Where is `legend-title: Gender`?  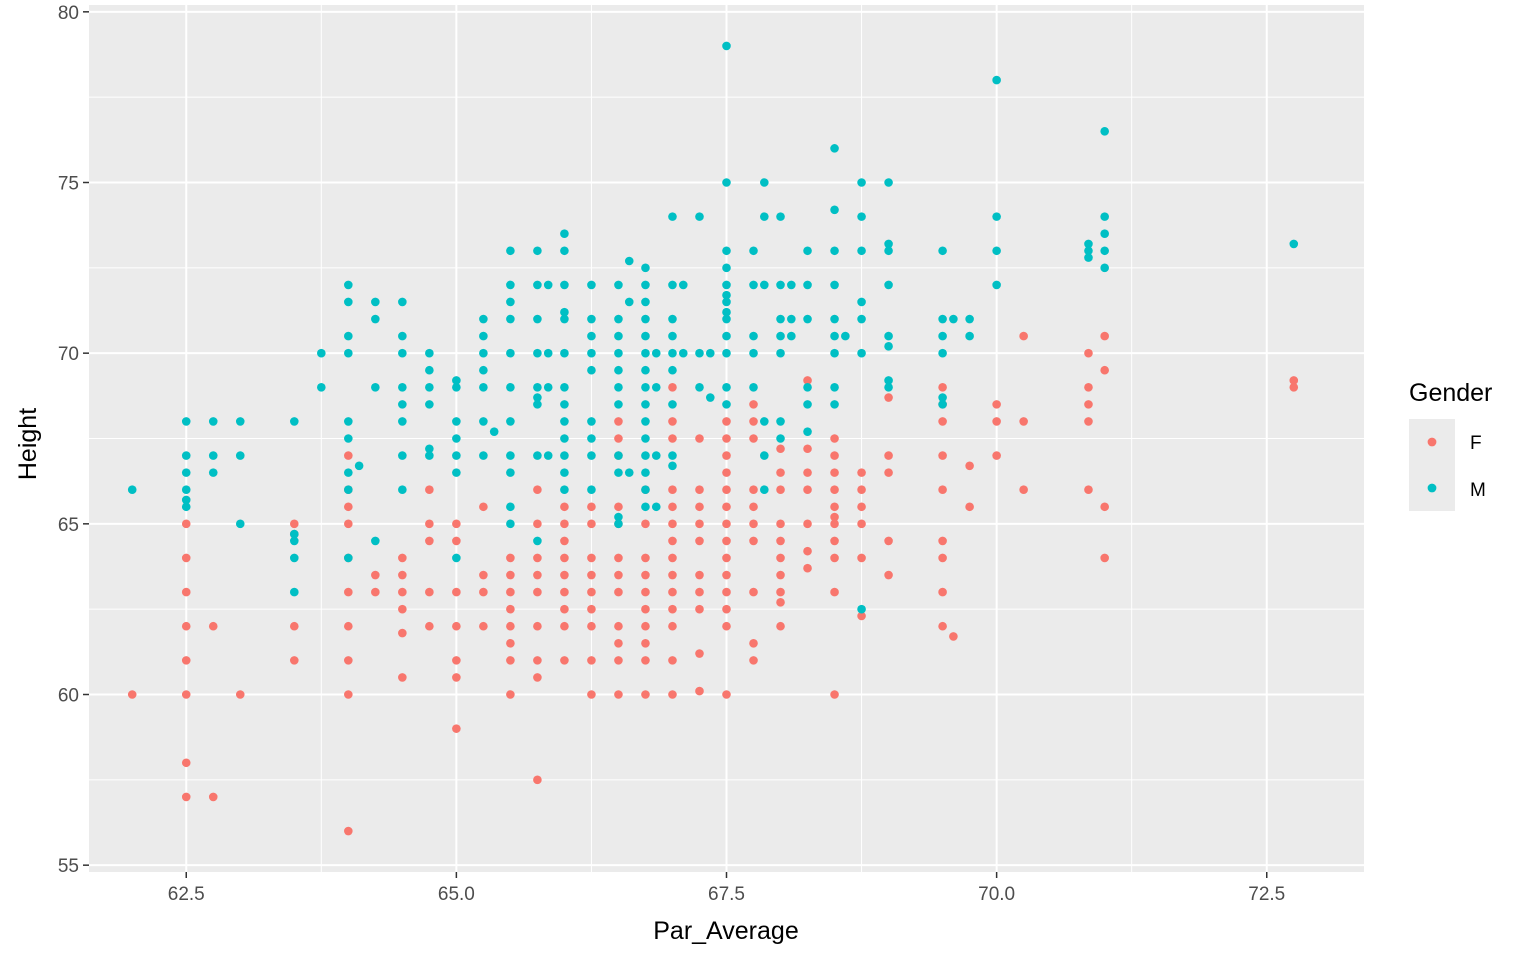
legend-title: Gender is located at coordinates (1450, 393).